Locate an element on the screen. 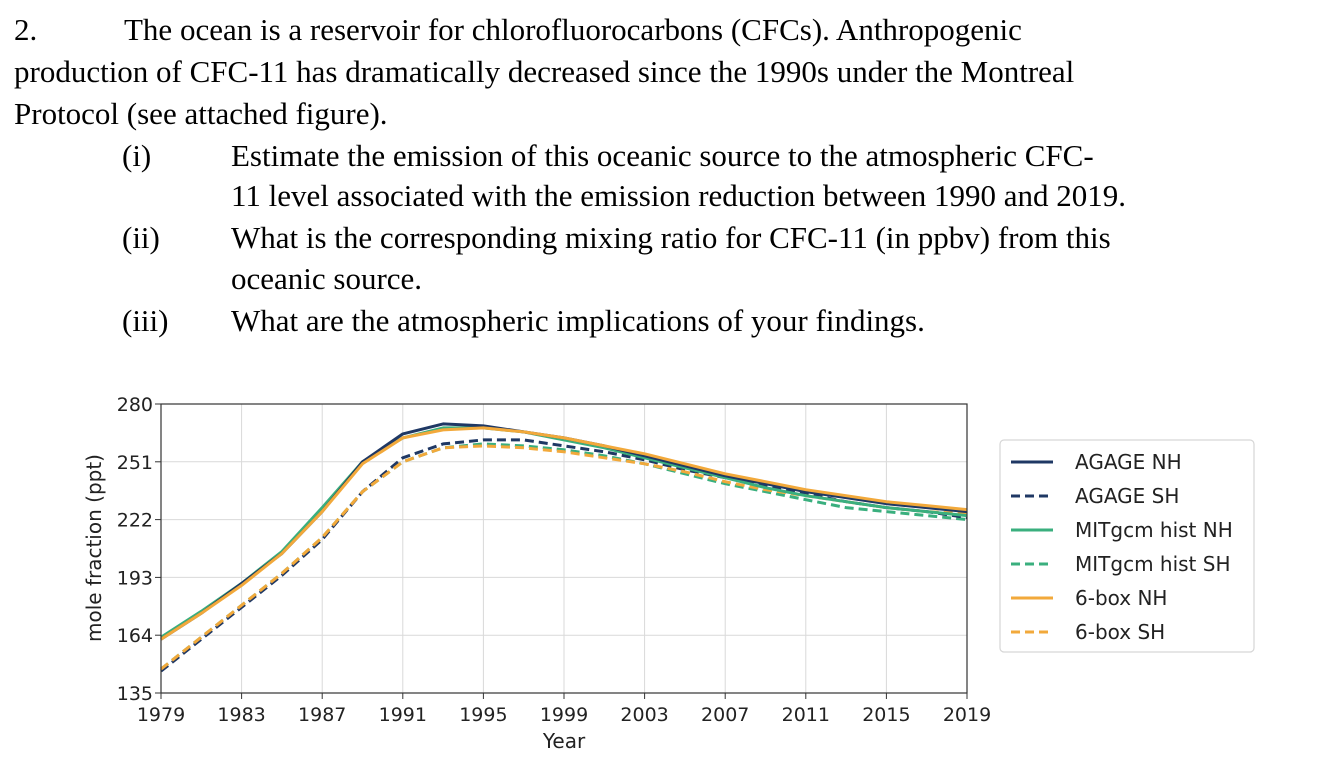  legend-box is located at coordinates (1127, 546).